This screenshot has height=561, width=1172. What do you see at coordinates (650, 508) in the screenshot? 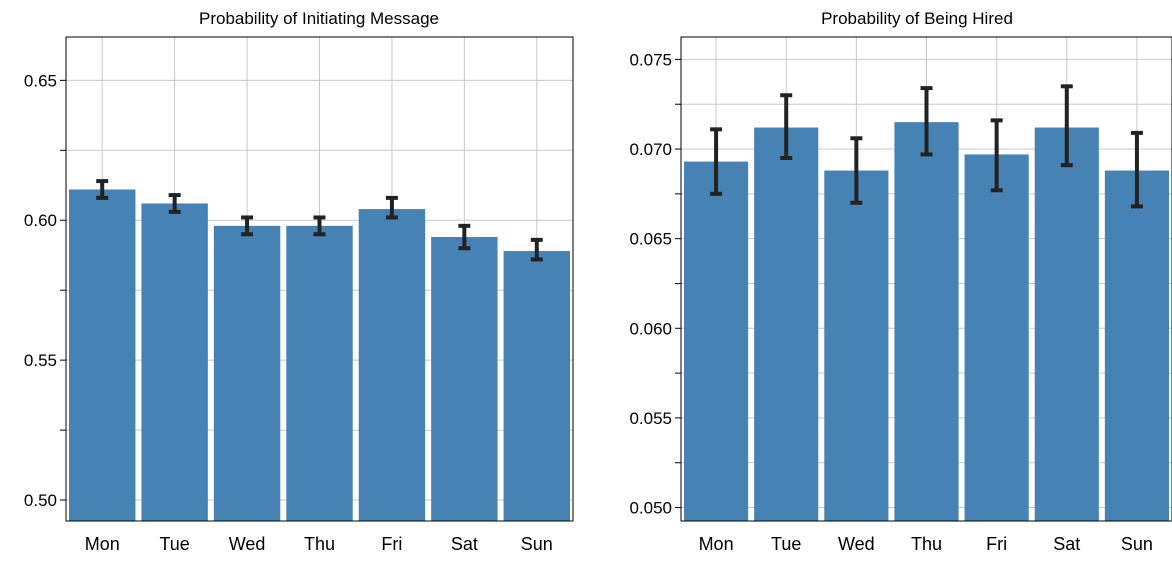
I see `y-tick-label: 0.050` at bounding box center [650, 508].